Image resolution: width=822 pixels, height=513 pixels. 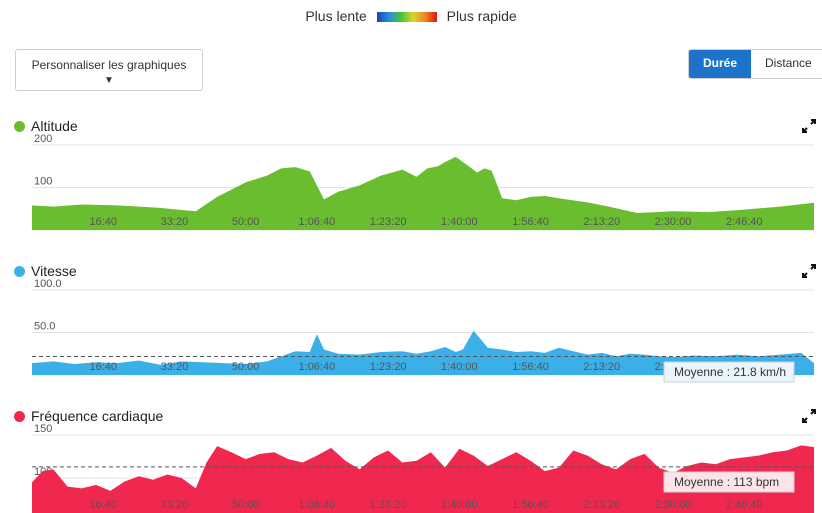 What do you see at coordinates (388, 222) in the screenshot?
I see `altitude-x-tick-label: 1:23:20` at bounding box center [388, 222].